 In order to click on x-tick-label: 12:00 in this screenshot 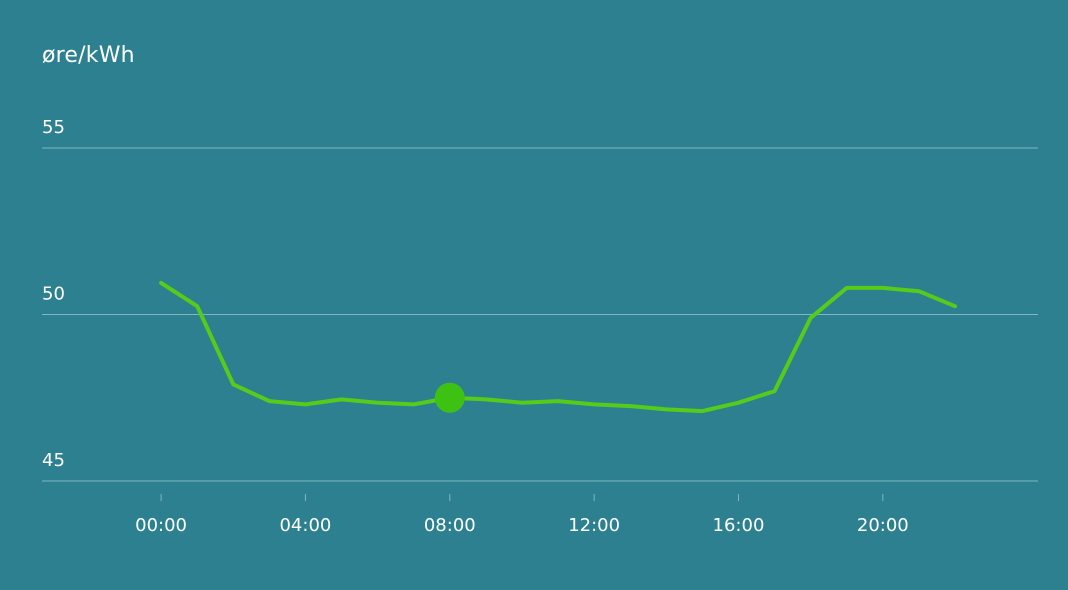, I will do `click(594, 525)`.